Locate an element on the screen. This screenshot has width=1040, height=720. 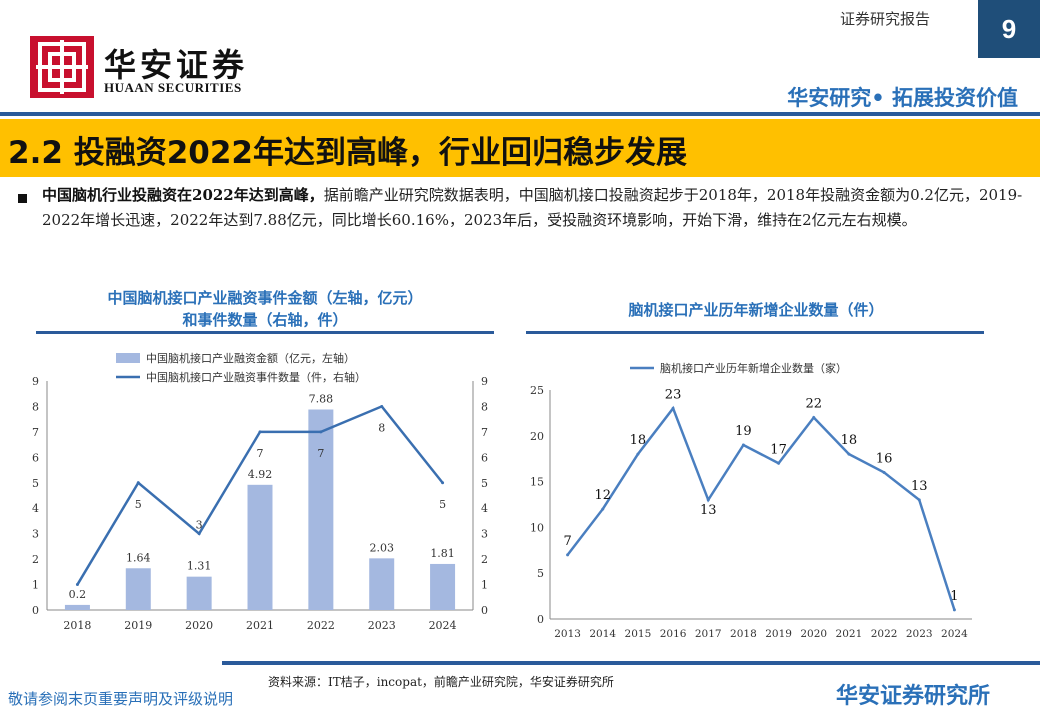
disclaimer-link: 敬请参阅末页重要声明及评级说明 is located at coordinates (121, 699).